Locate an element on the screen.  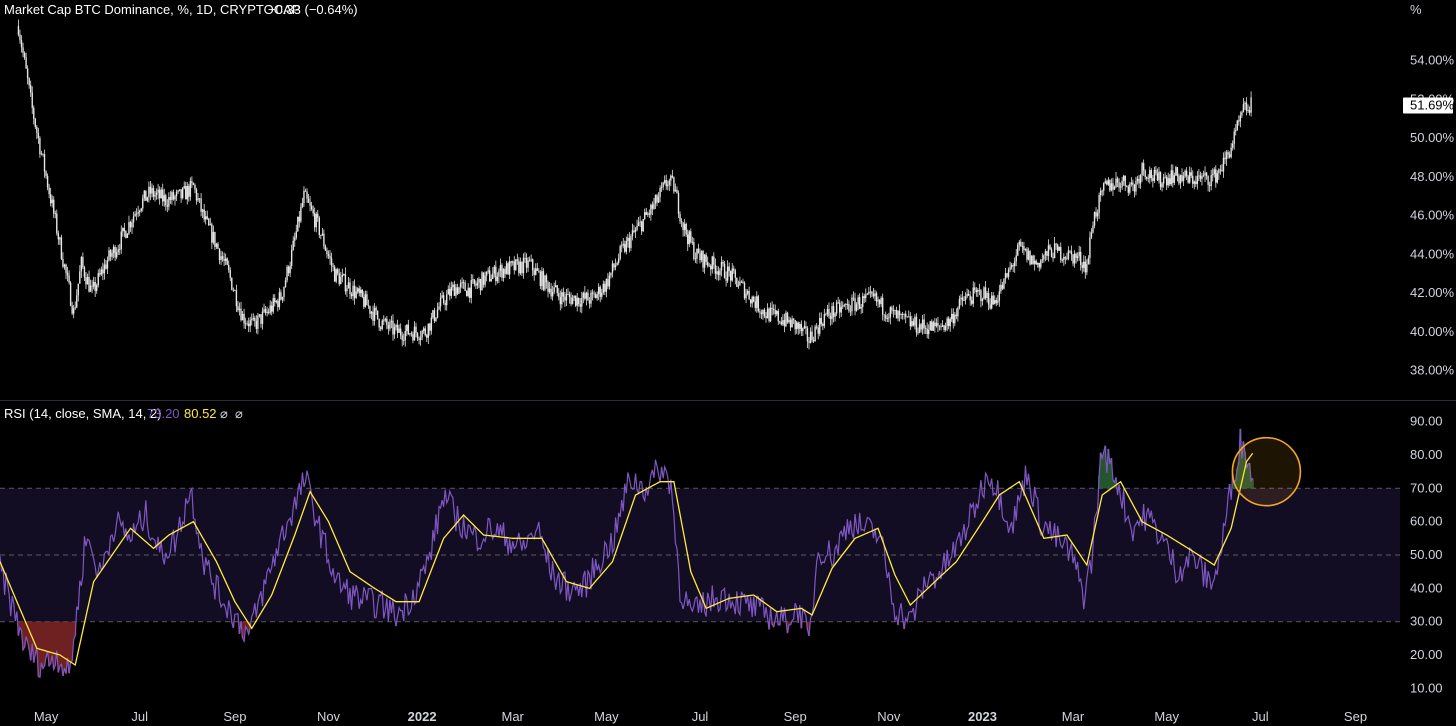
rsi-tick-label: 90.00 is located at coordinates (1426, 421).